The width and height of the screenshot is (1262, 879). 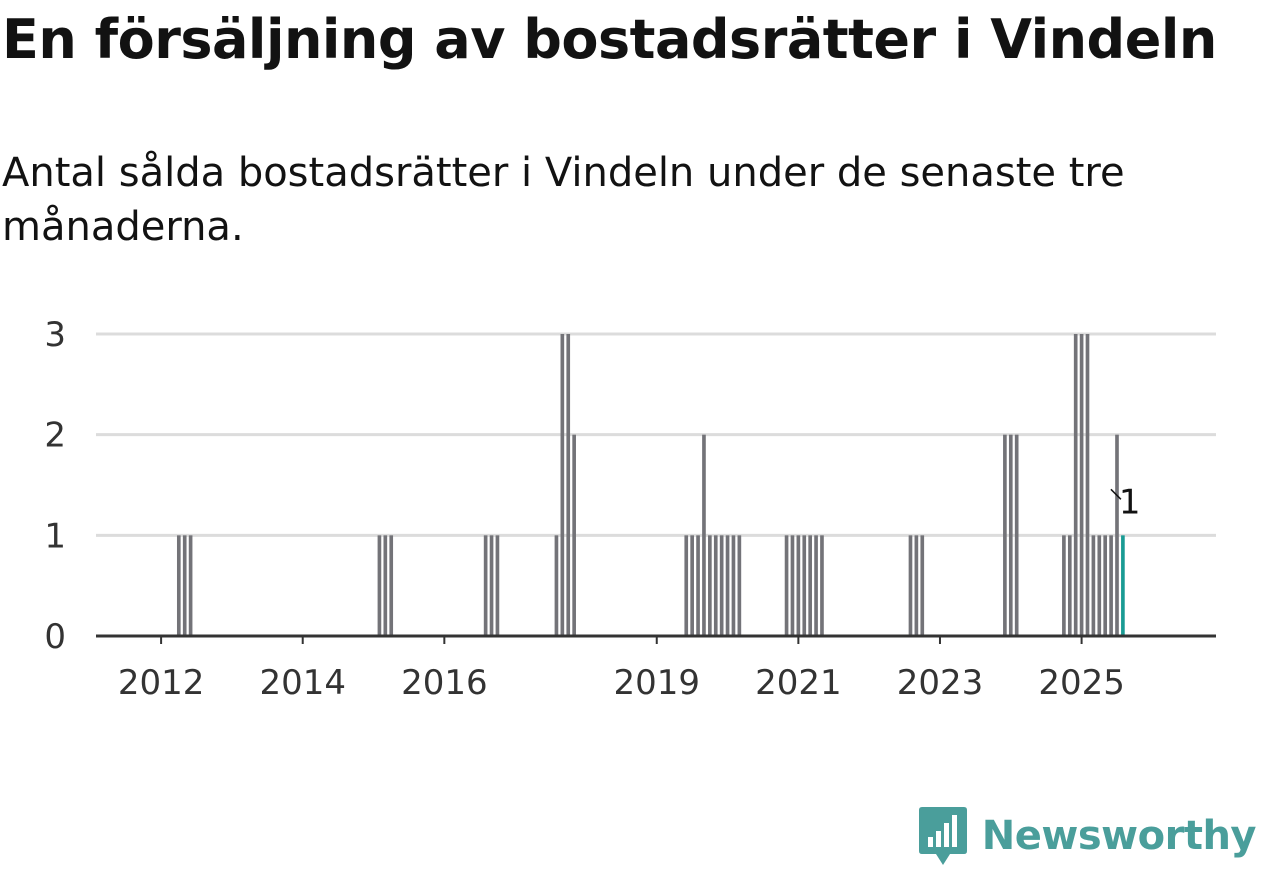 I want to click on x-tick-label: 2025, so click(x=1081, y=683).